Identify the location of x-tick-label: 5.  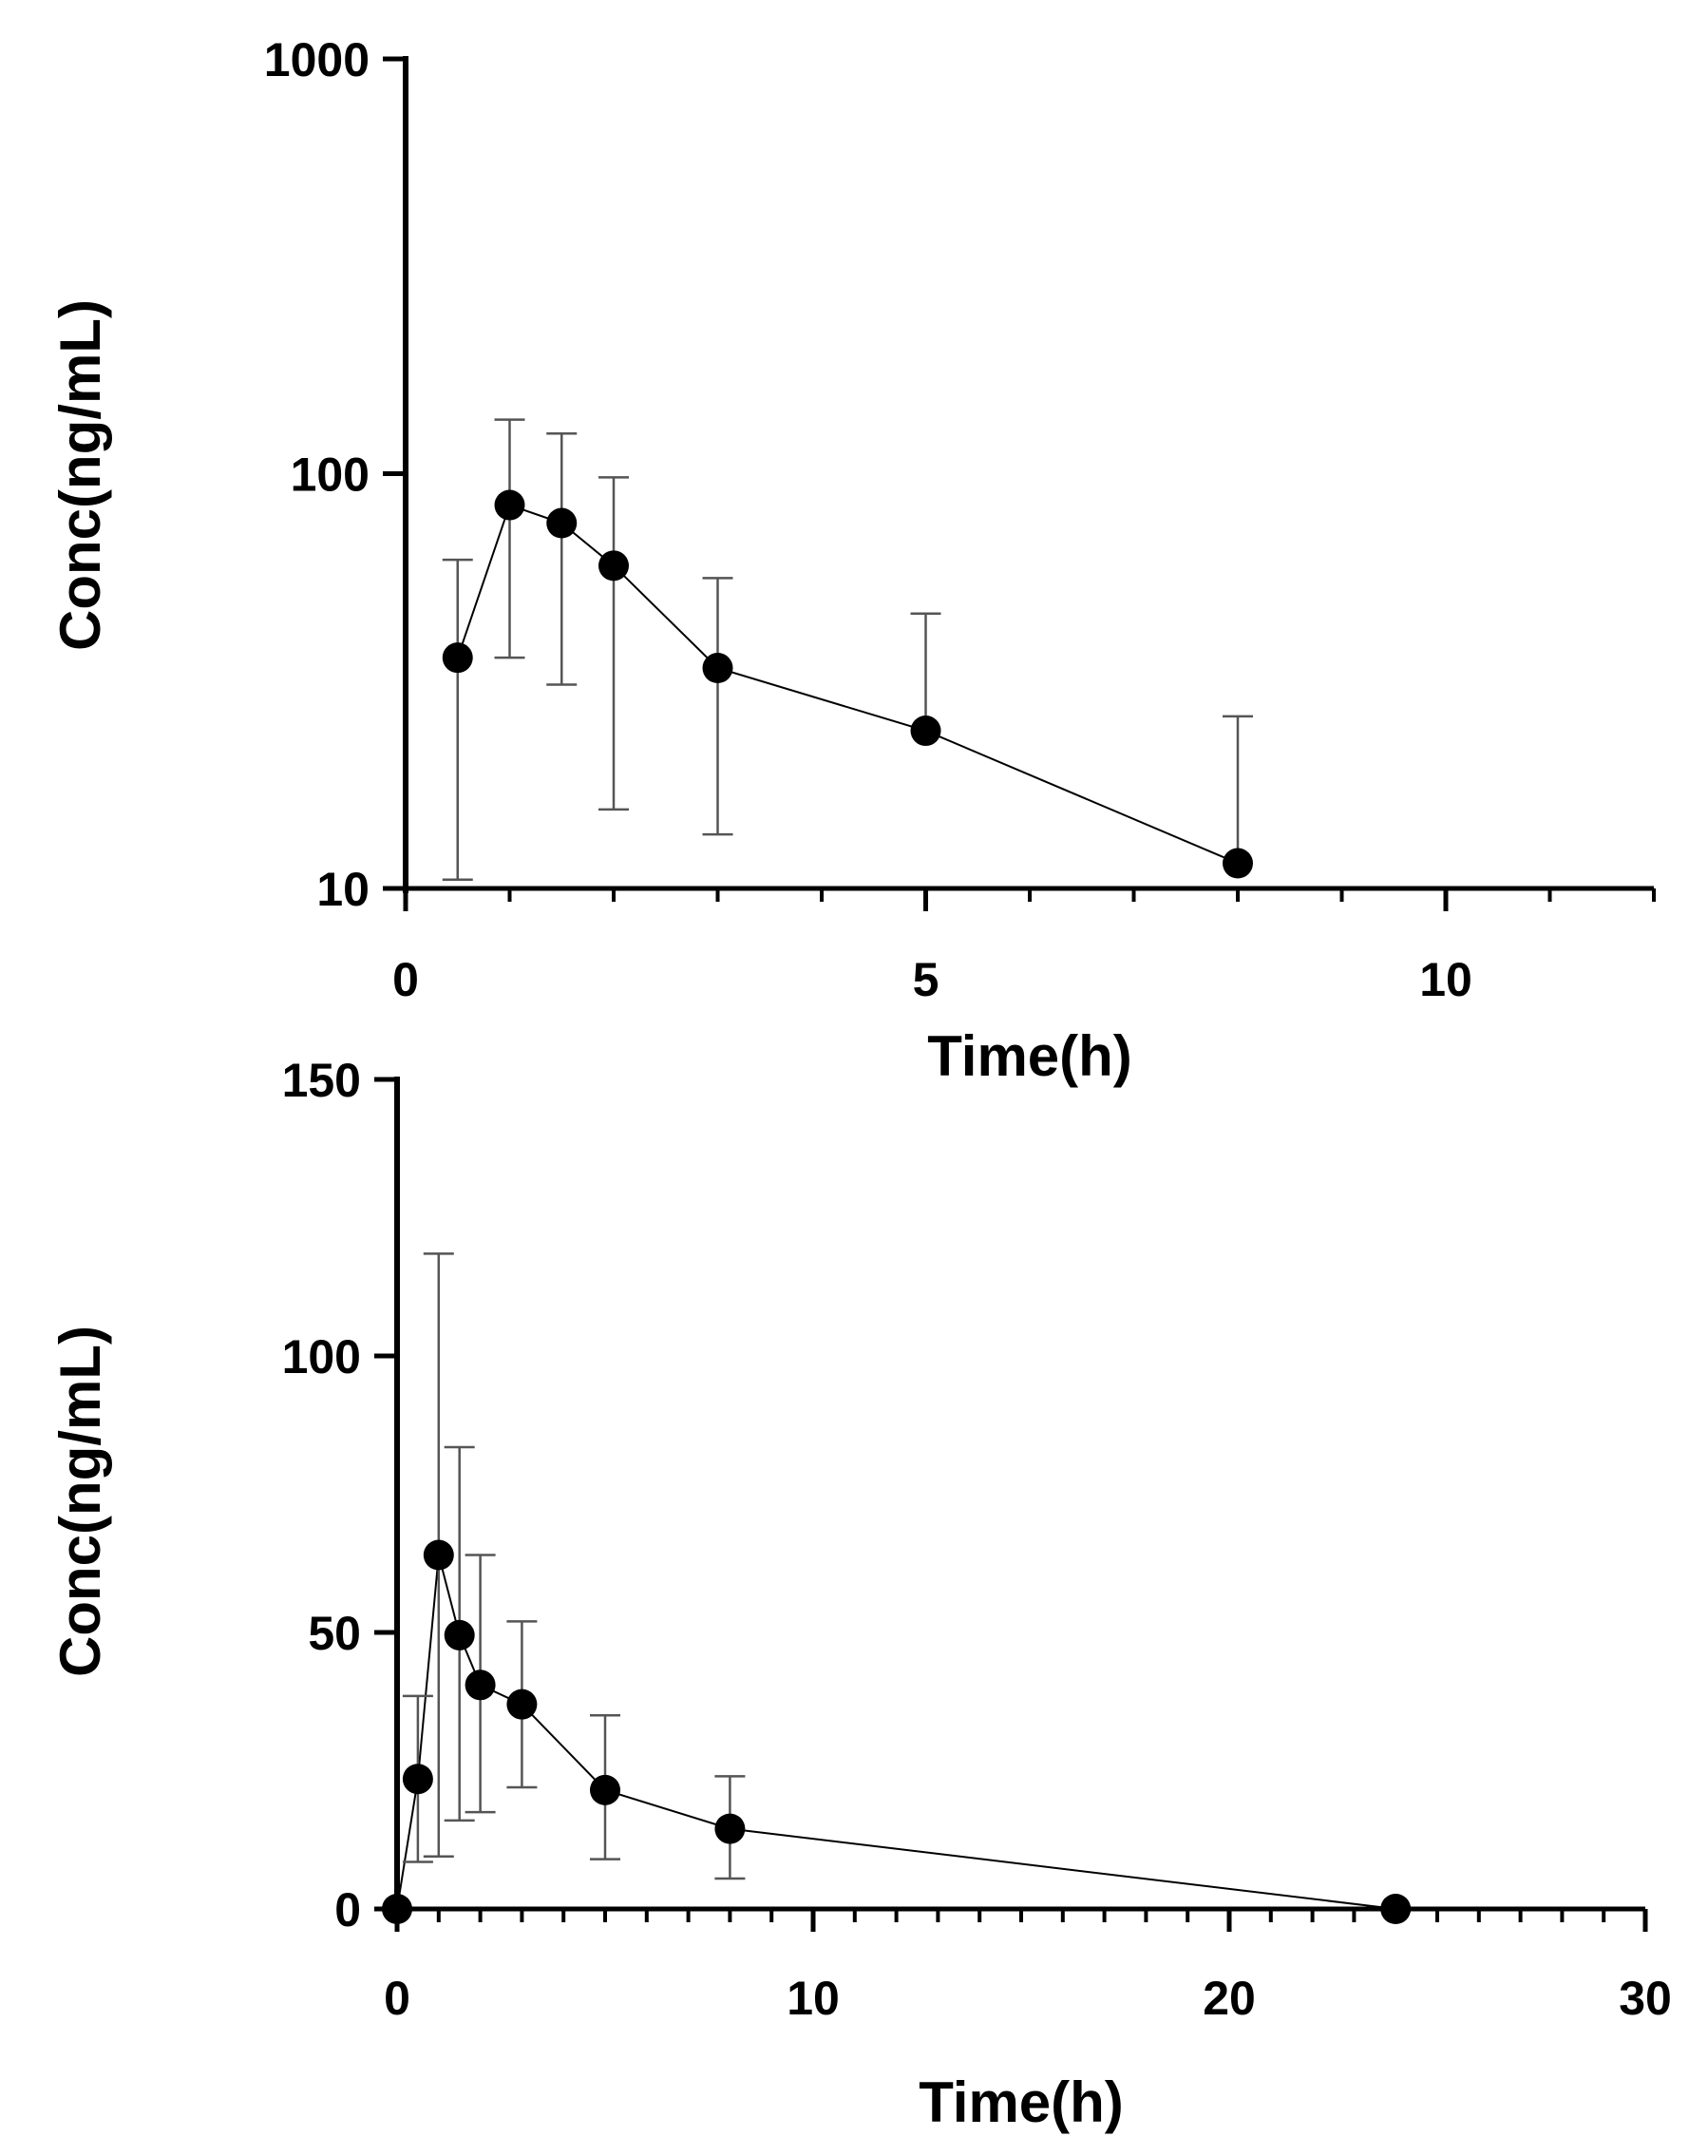
(926, 979).